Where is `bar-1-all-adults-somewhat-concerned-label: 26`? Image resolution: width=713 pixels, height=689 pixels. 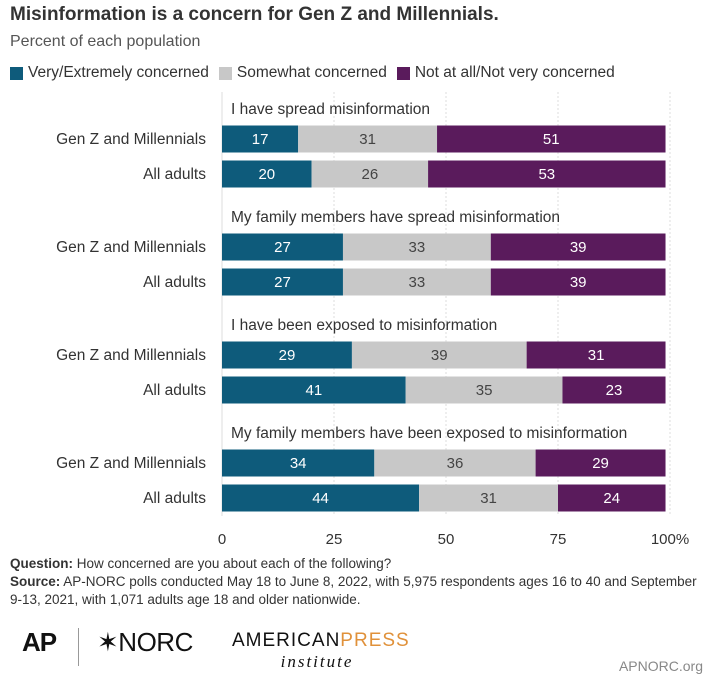 bar-1-all-adults-somewhat-concerned-label: 26 is located at coordinates (369, 174).